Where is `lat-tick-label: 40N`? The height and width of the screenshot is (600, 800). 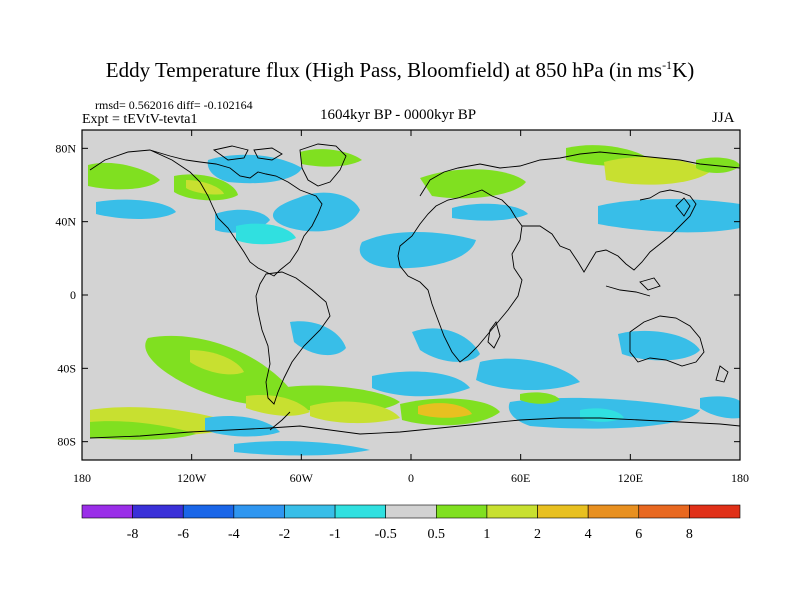
lat-tick-label: 40N is located at coordinates (65, 222).